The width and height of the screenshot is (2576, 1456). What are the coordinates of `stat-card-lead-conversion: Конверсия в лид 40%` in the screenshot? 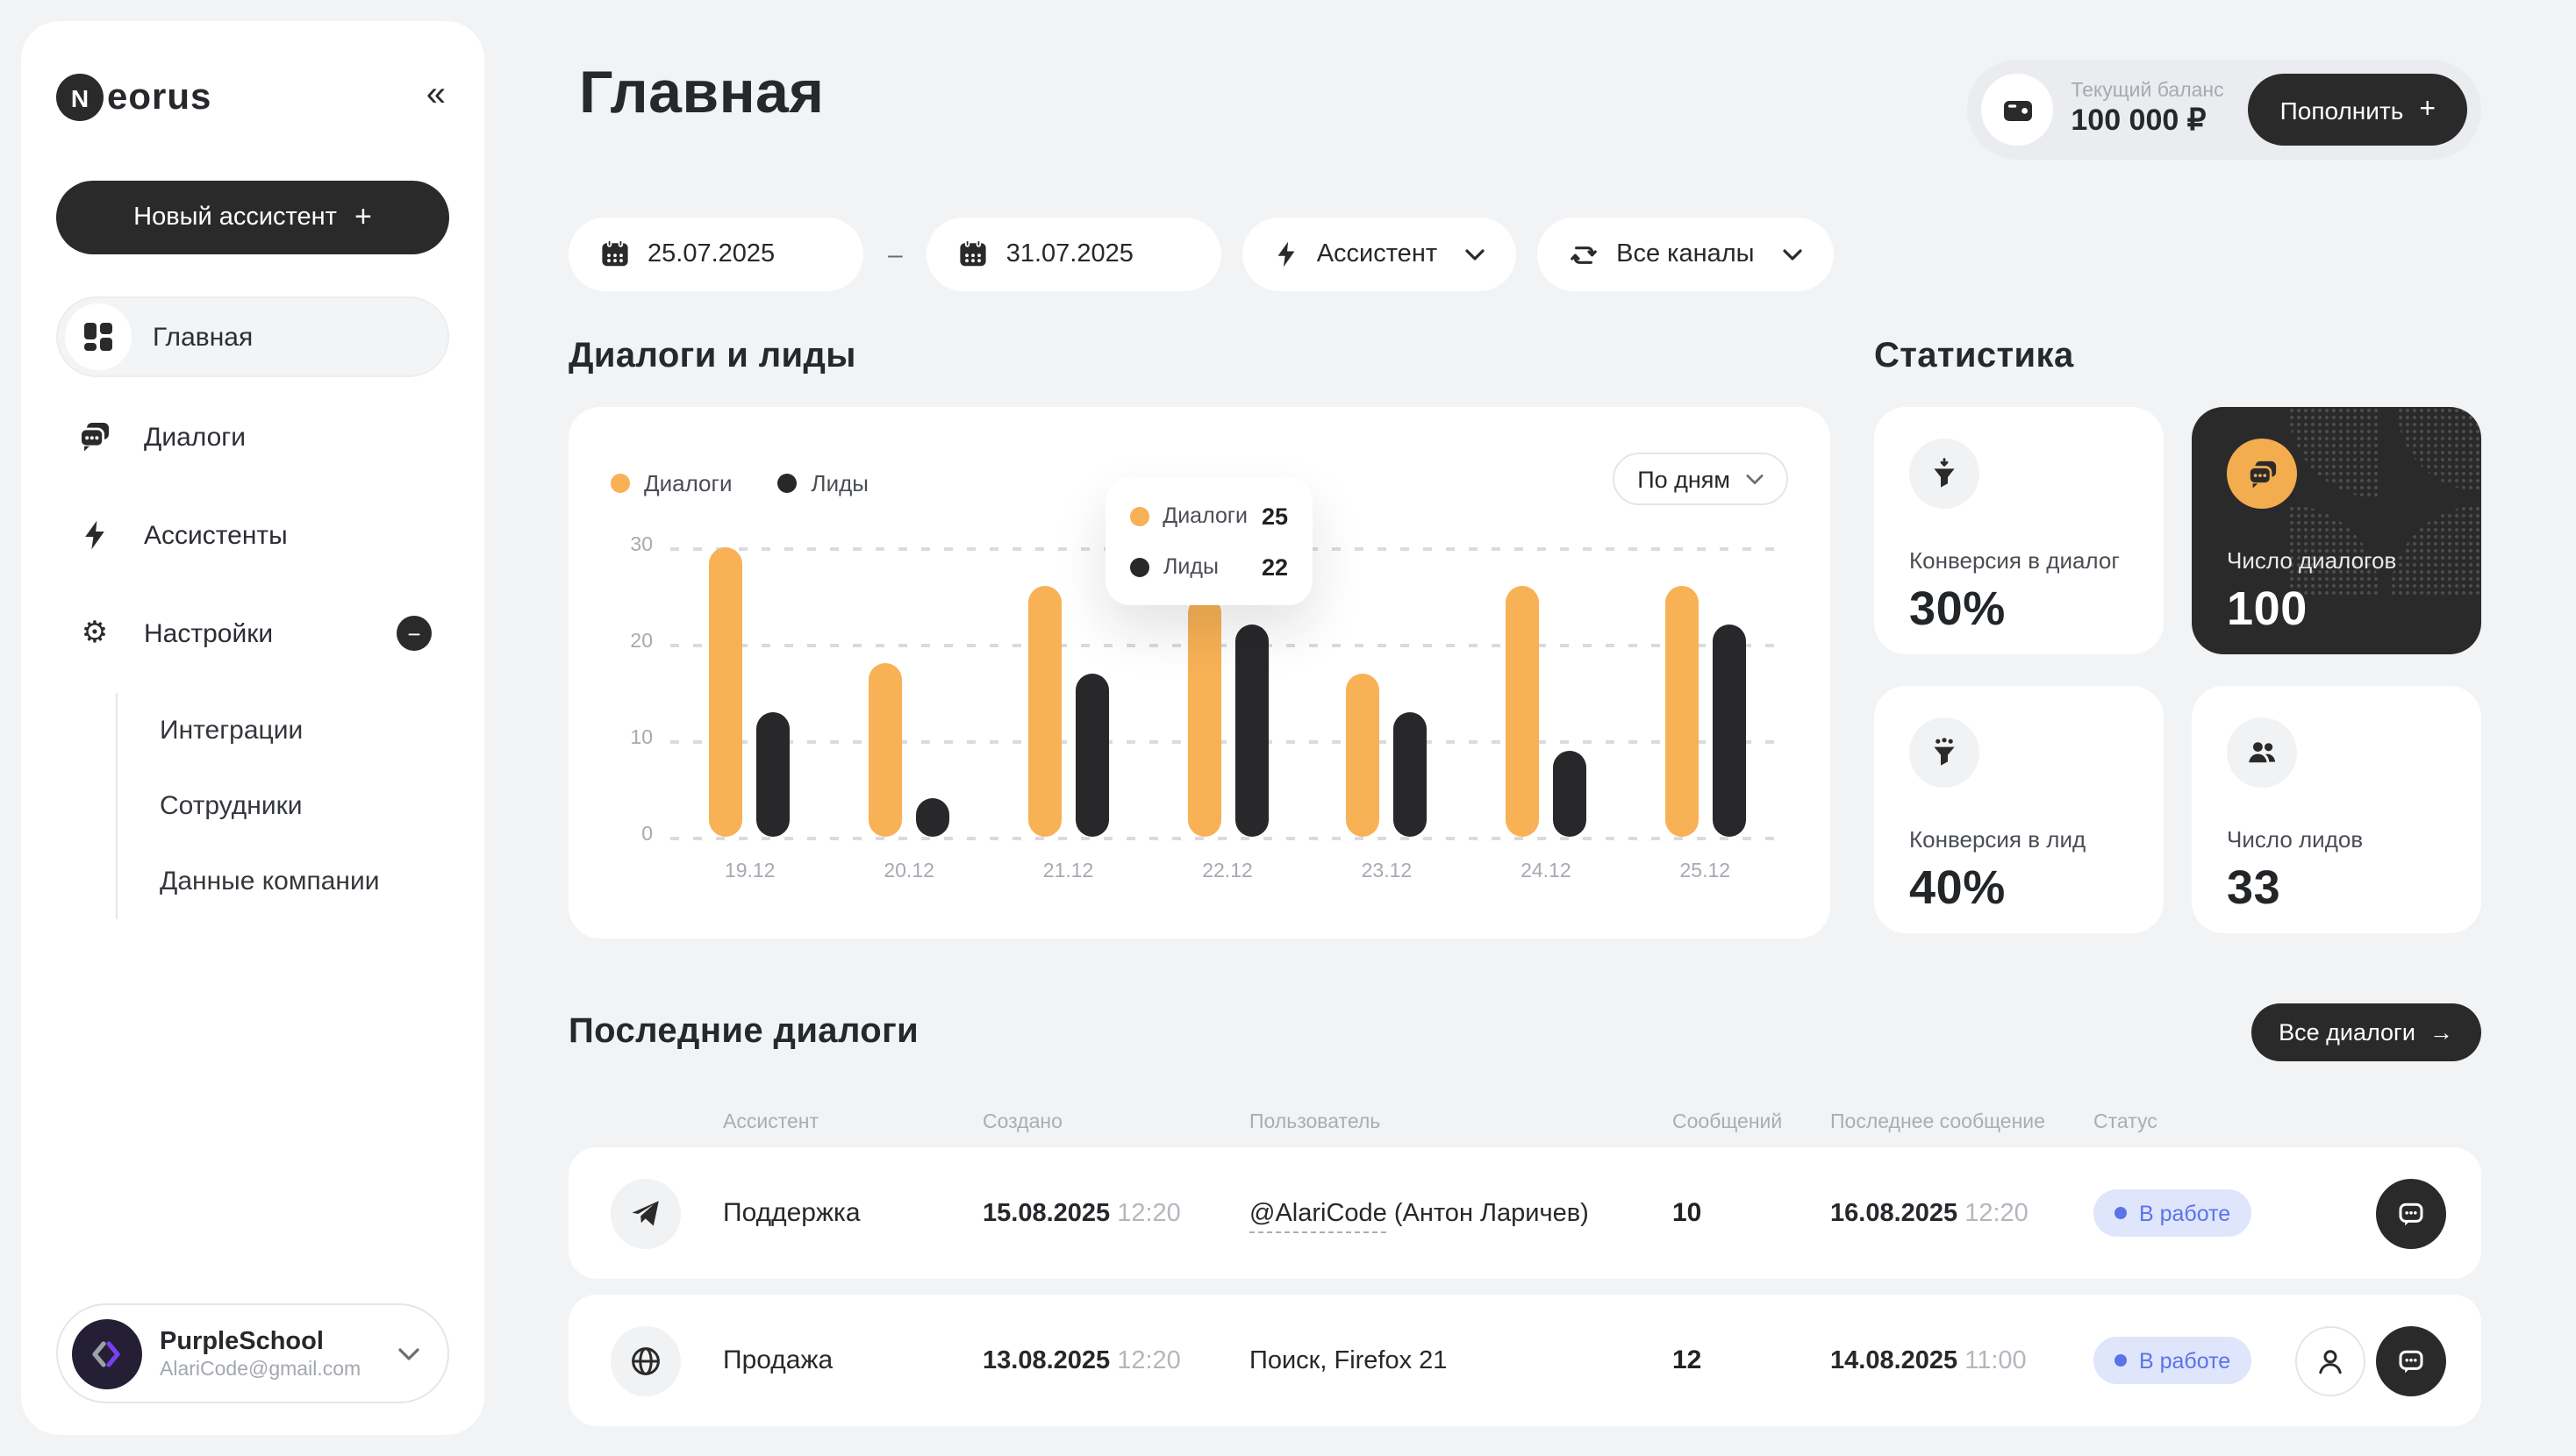 It's located at (2019, 809).